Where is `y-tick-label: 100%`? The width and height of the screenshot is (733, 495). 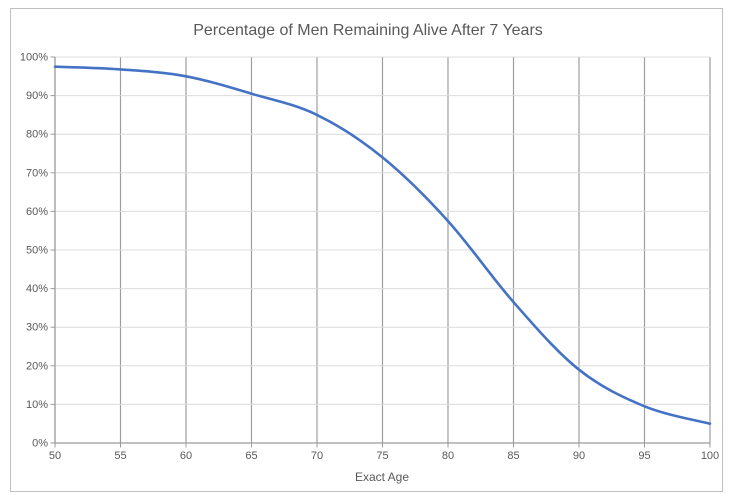 y-tick-label: 100% is located at coordinates (34, 58).